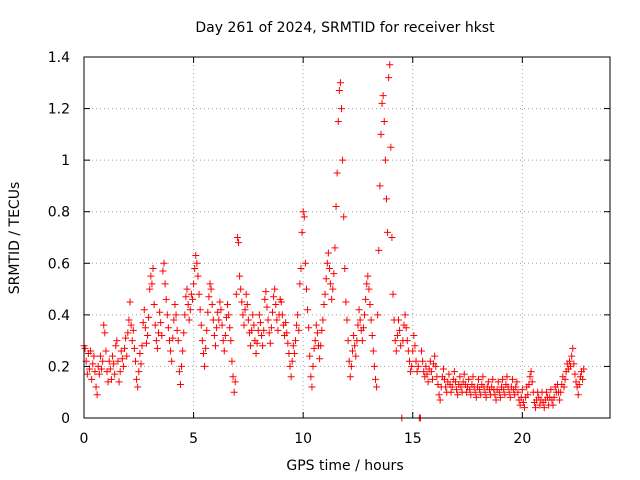 This screenshot has height=480, width=640. Describe the element at coordinates (84, 439) in the screenshot. I see `x-tick-label: 0` at that location.